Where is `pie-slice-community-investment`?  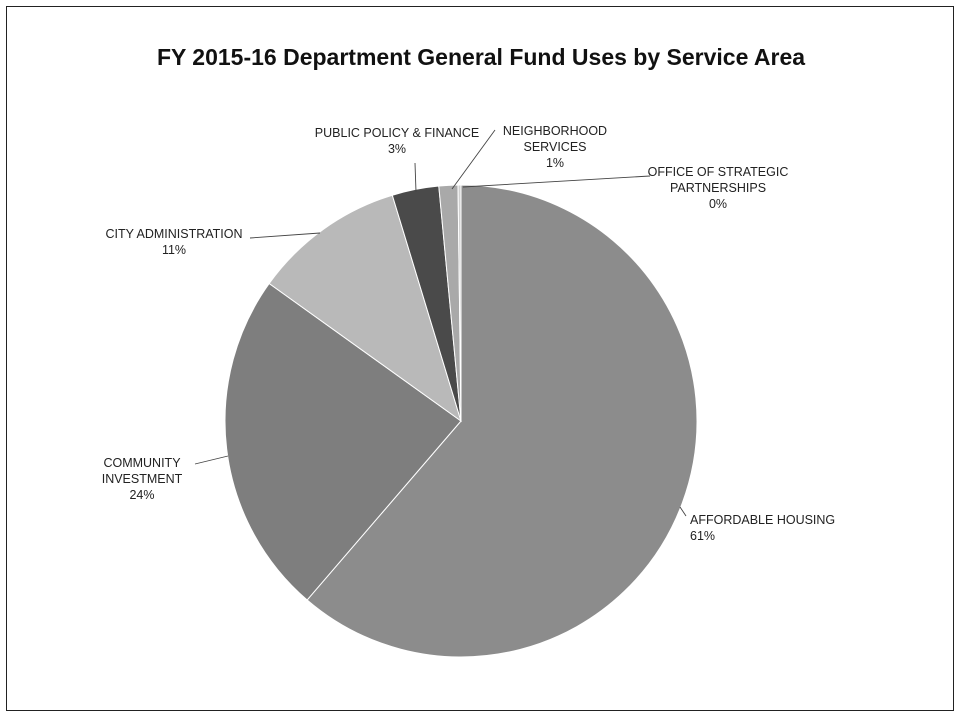 pie-slice-community-investment is located at coordinates (343, 441).